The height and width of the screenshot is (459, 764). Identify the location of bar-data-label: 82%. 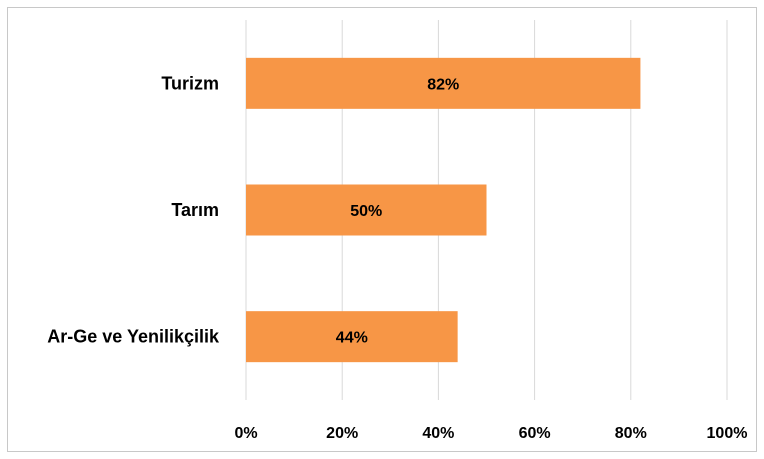
(443, 84).